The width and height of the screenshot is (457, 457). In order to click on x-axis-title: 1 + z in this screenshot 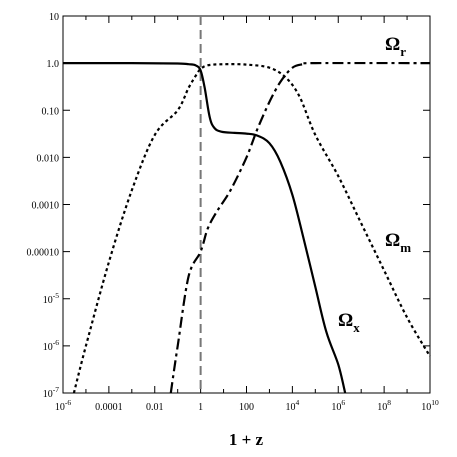, I will do `click(246, 439)`.